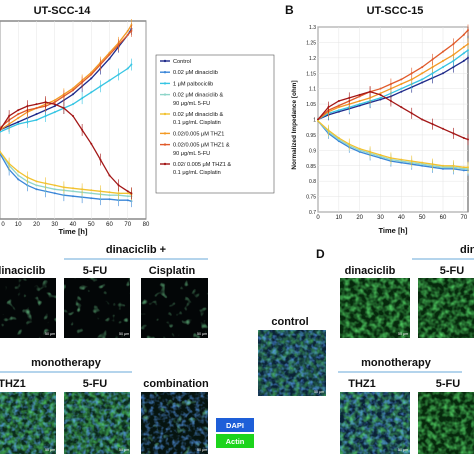  Describe the element at coordinates (186, 84) in the screenshot. I see `legend-entry-2: 1 μM palbociclib` at that location.